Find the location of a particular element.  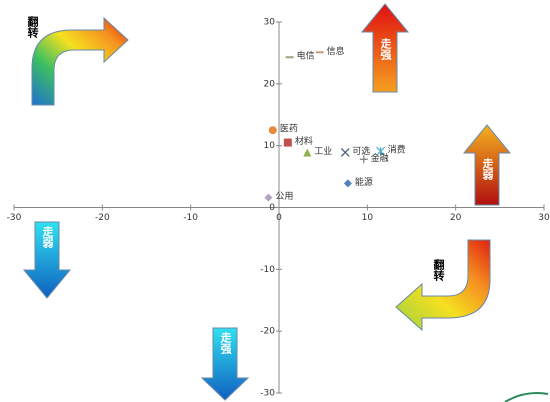

point-label: 电信 is located at coordinates (306, 56).